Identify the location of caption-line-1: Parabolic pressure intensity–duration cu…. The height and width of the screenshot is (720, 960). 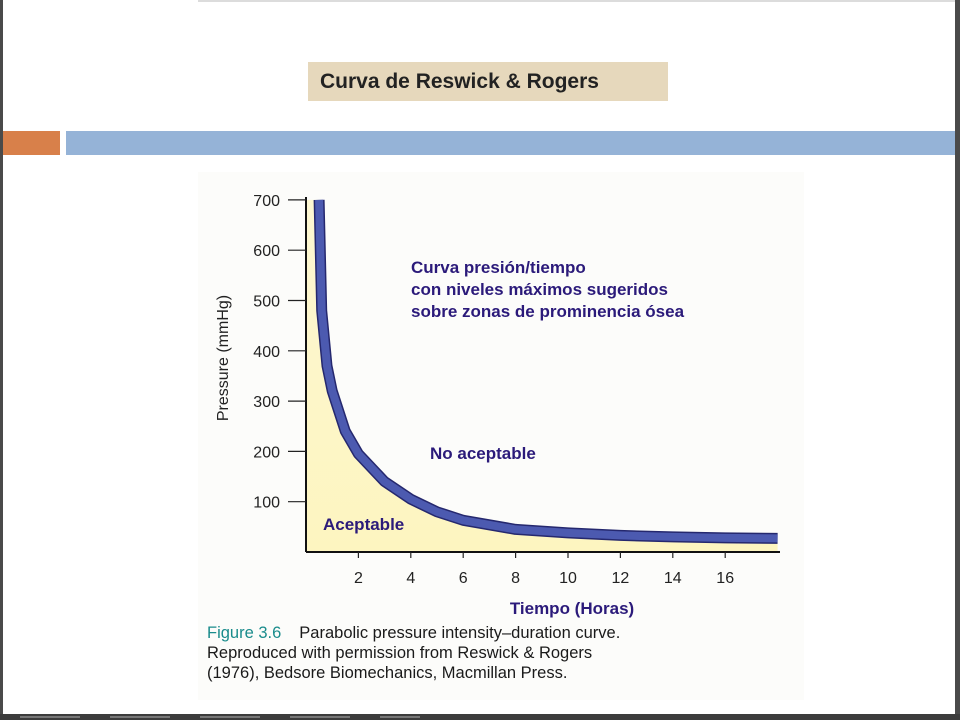
(460, 633).